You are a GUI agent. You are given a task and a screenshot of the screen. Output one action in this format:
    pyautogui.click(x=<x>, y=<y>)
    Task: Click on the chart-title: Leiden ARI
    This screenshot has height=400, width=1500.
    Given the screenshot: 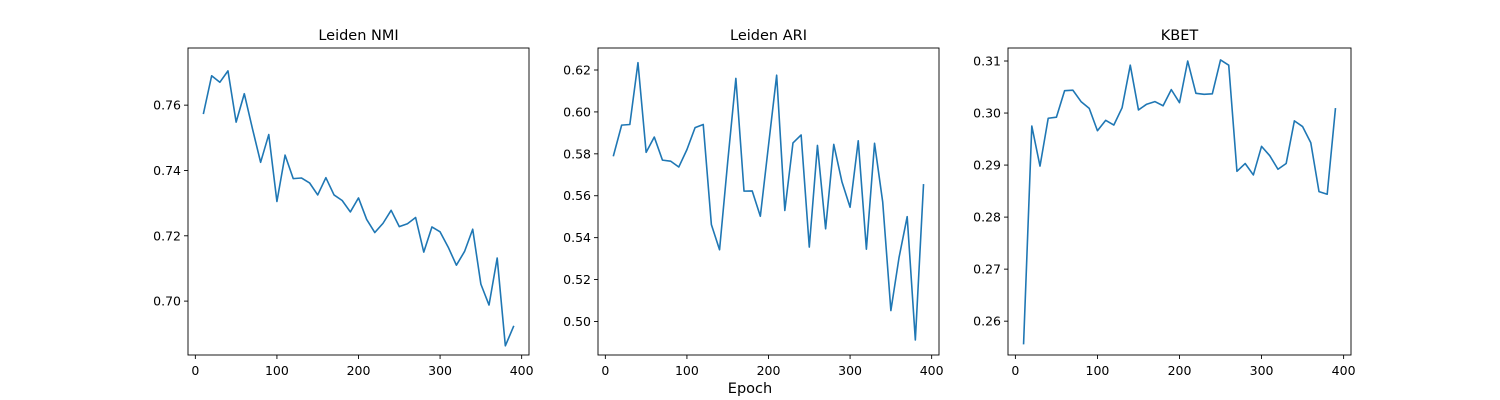 What is the action you would take?
    pyautogui.click(x=768, y=36)
    